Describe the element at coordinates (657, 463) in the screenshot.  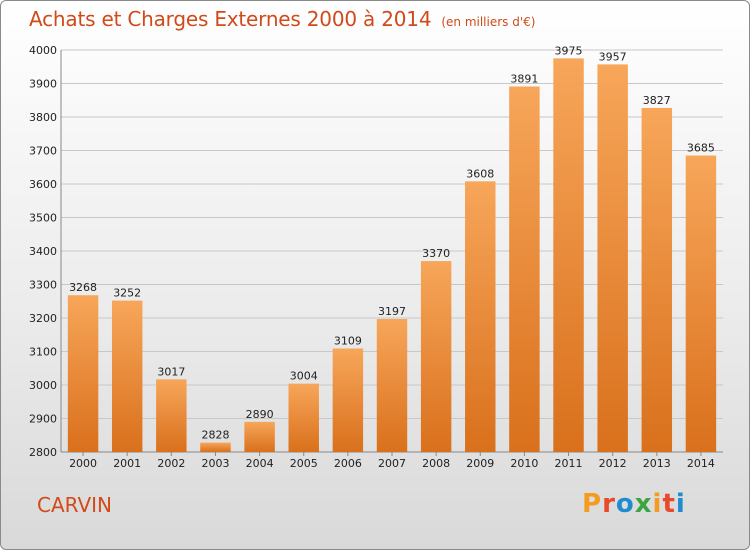
I see `x-tick-label: 2013` at that location.